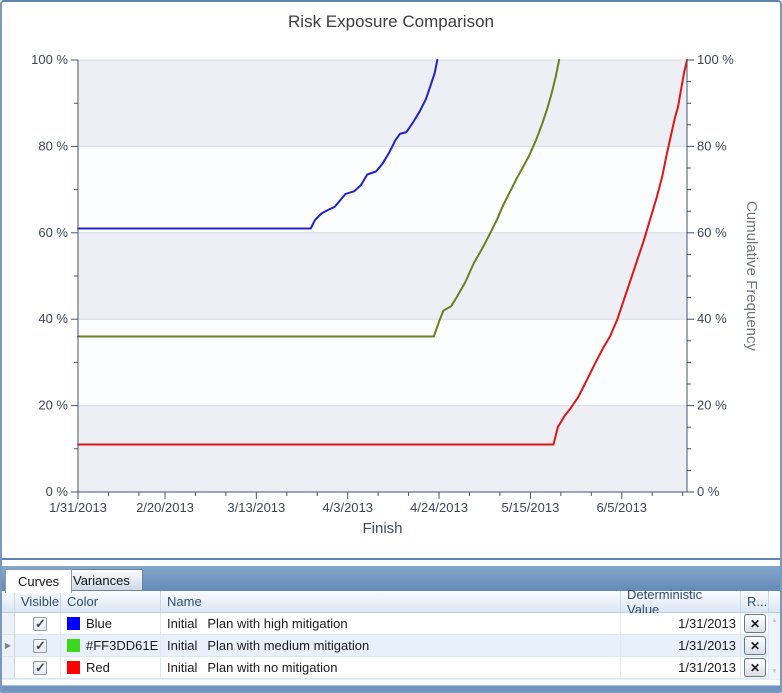 The width and height of the screenshot is (782, 693). What do you see at coordinates (712, 145) in the screenshot?
I see `y-tick-label-right: 80 %` at bounding box center [712, 145].